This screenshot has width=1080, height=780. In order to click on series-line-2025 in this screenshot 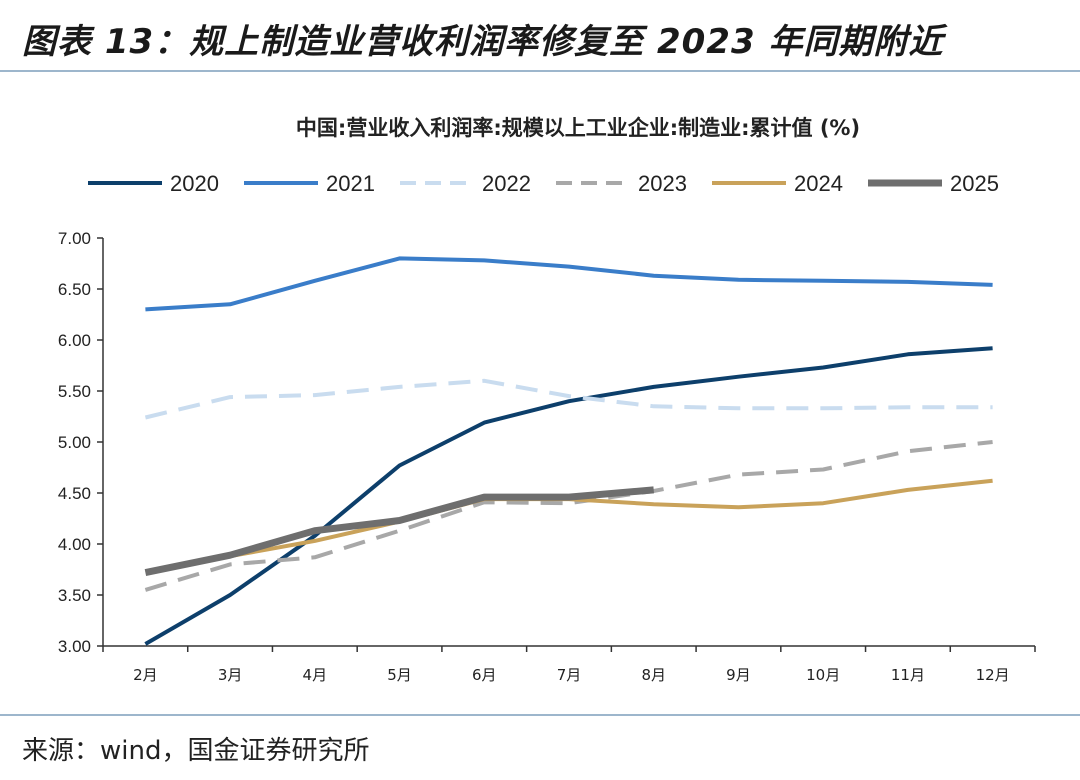, I will do `click(399, 531)`.